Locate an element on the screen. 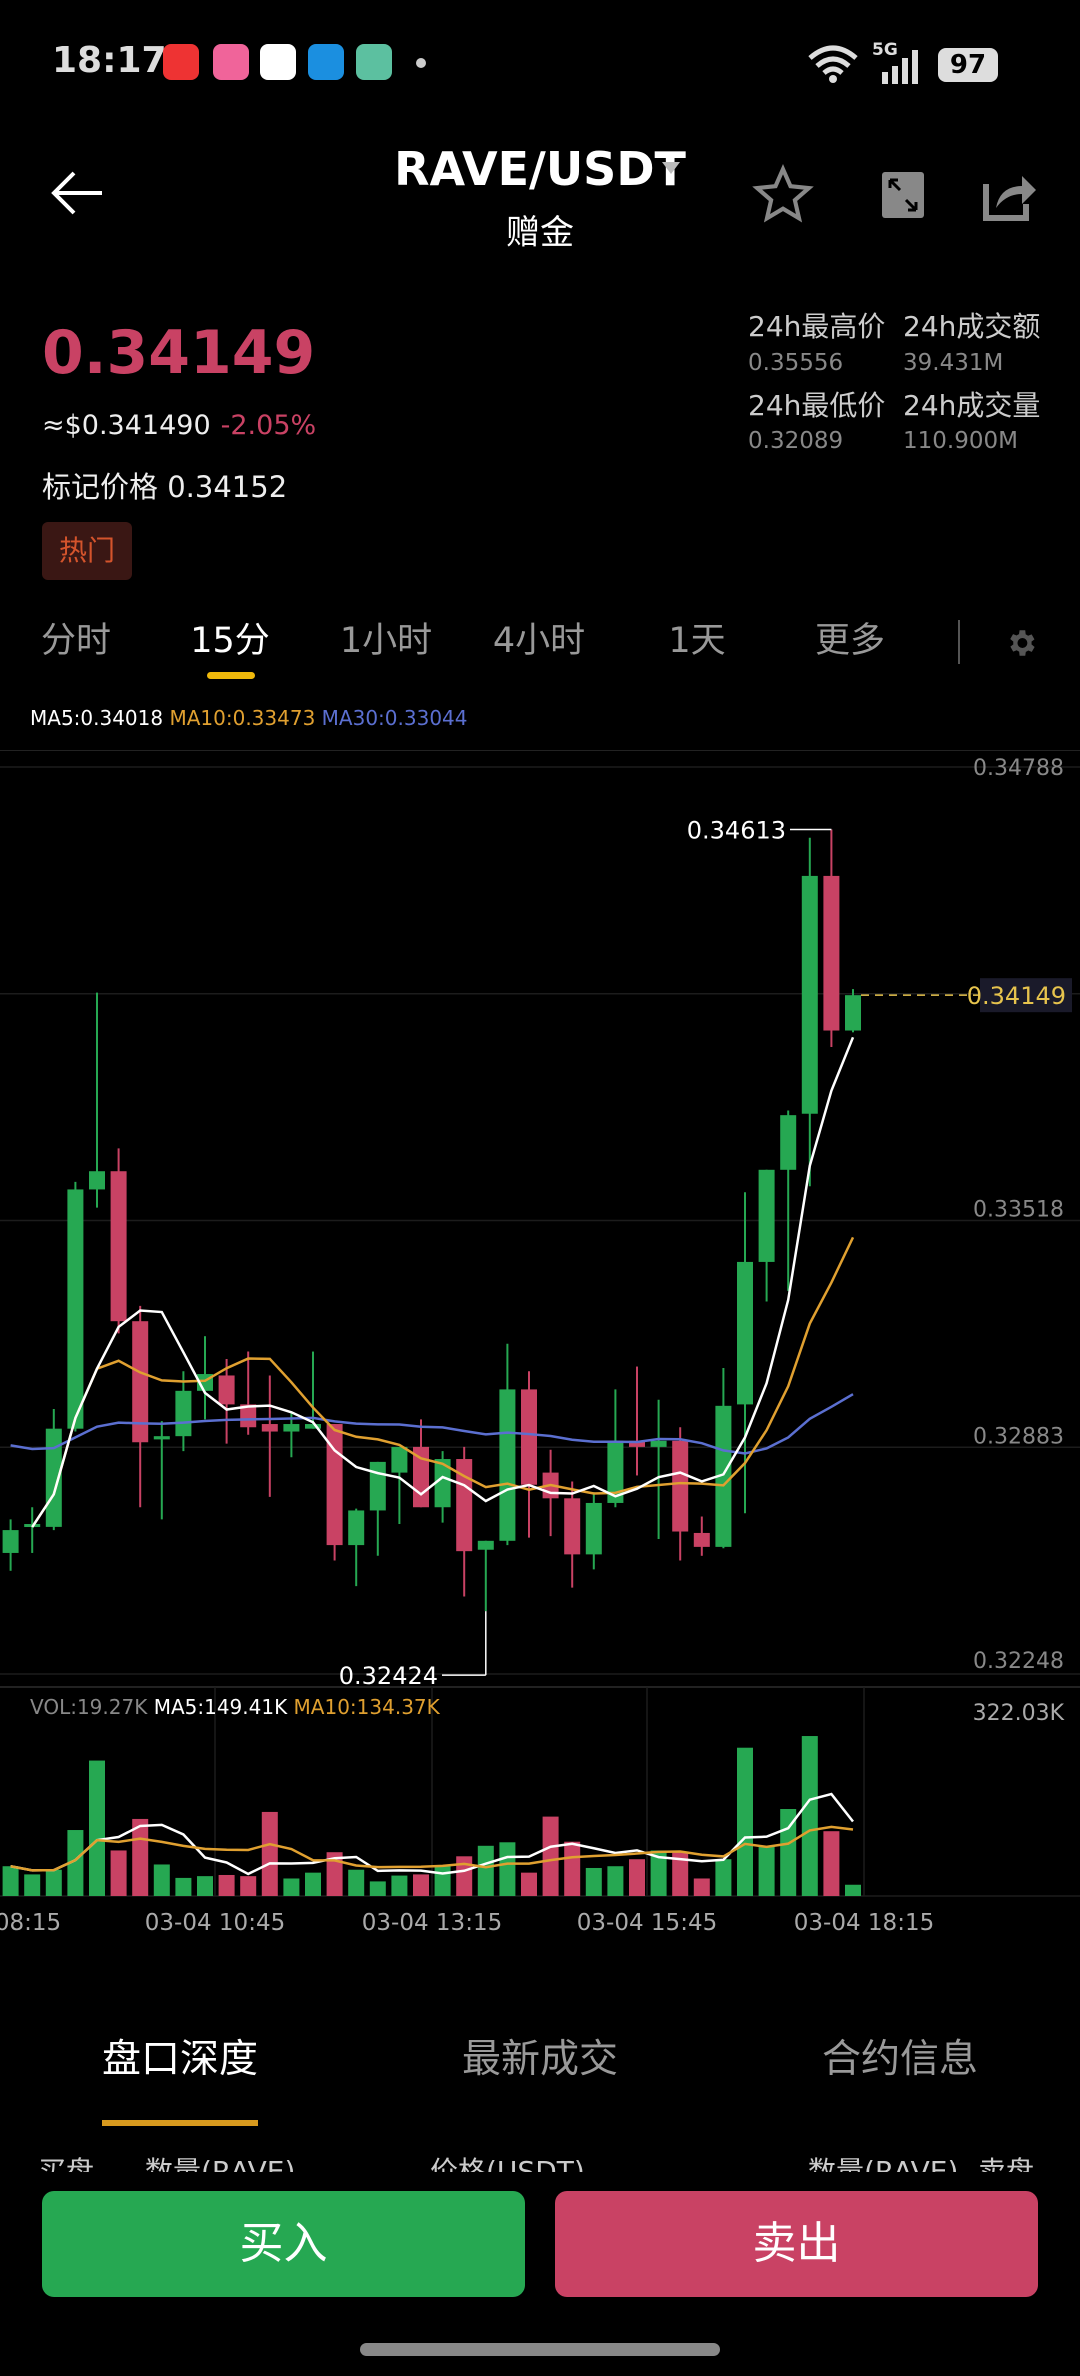  mark-price-label: 标记价格 is located at coordinates (100, 487).